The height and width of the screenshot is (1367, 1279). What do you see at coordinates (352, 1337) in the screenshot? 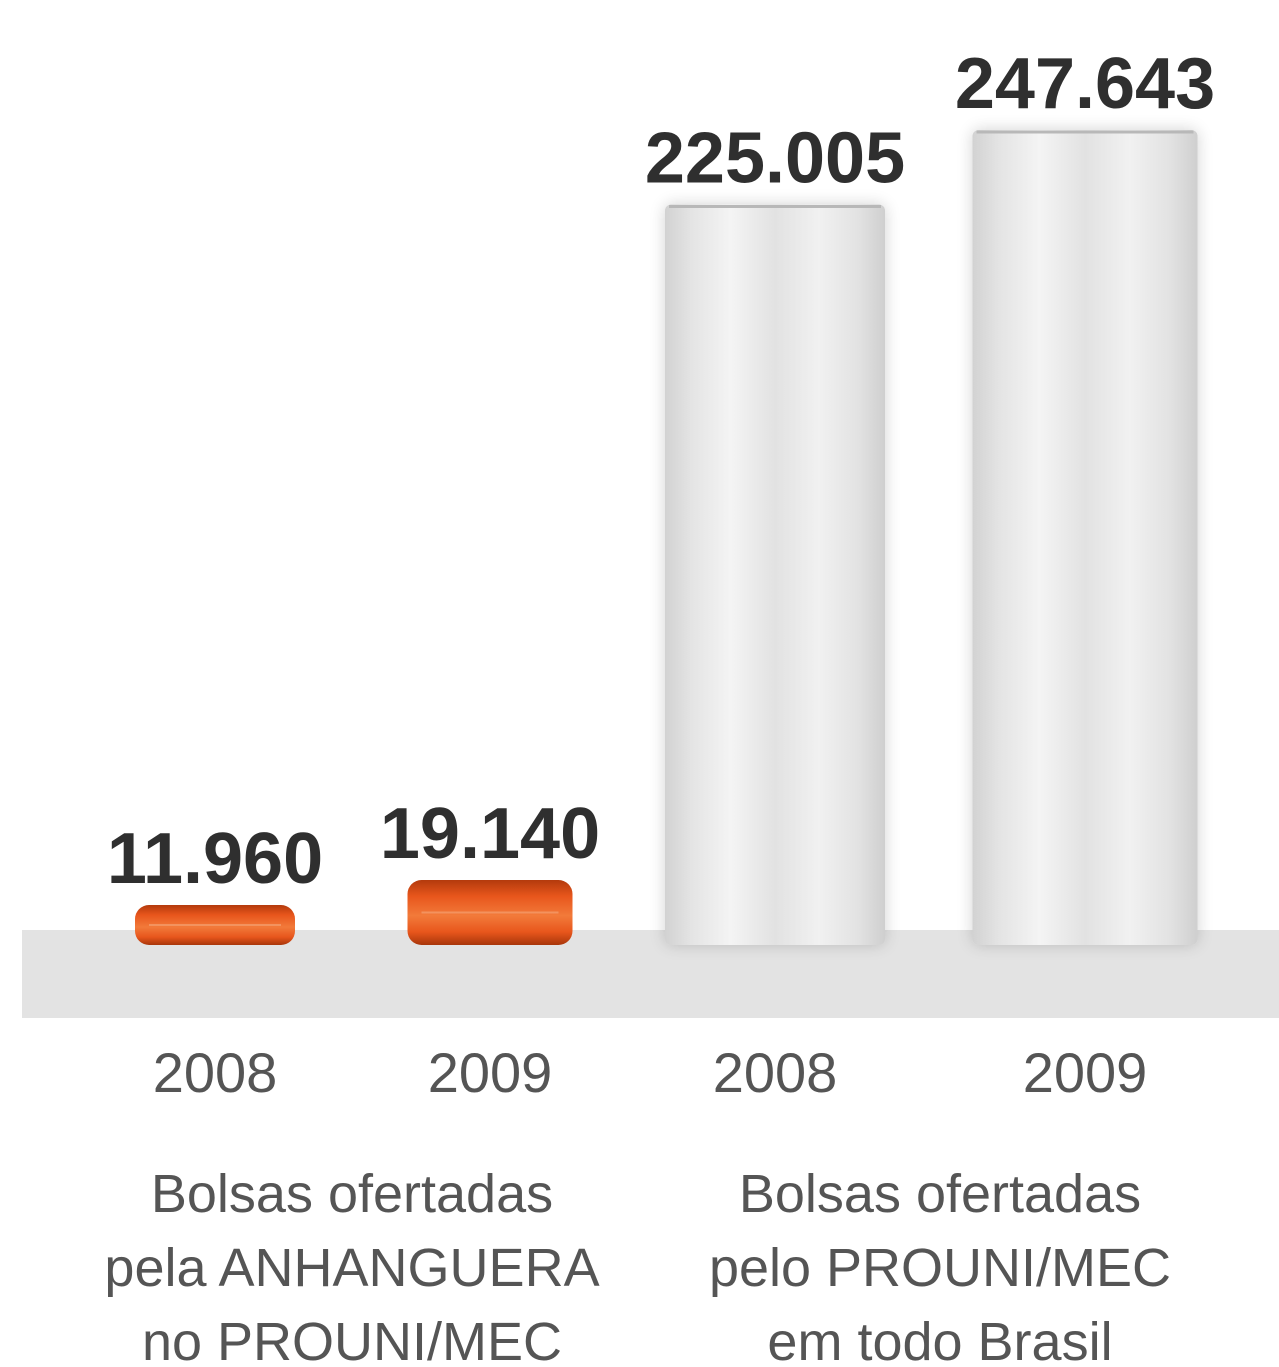
I see `group-label-line: no PROUNI/MEC` at bounding box center [352, 1337].